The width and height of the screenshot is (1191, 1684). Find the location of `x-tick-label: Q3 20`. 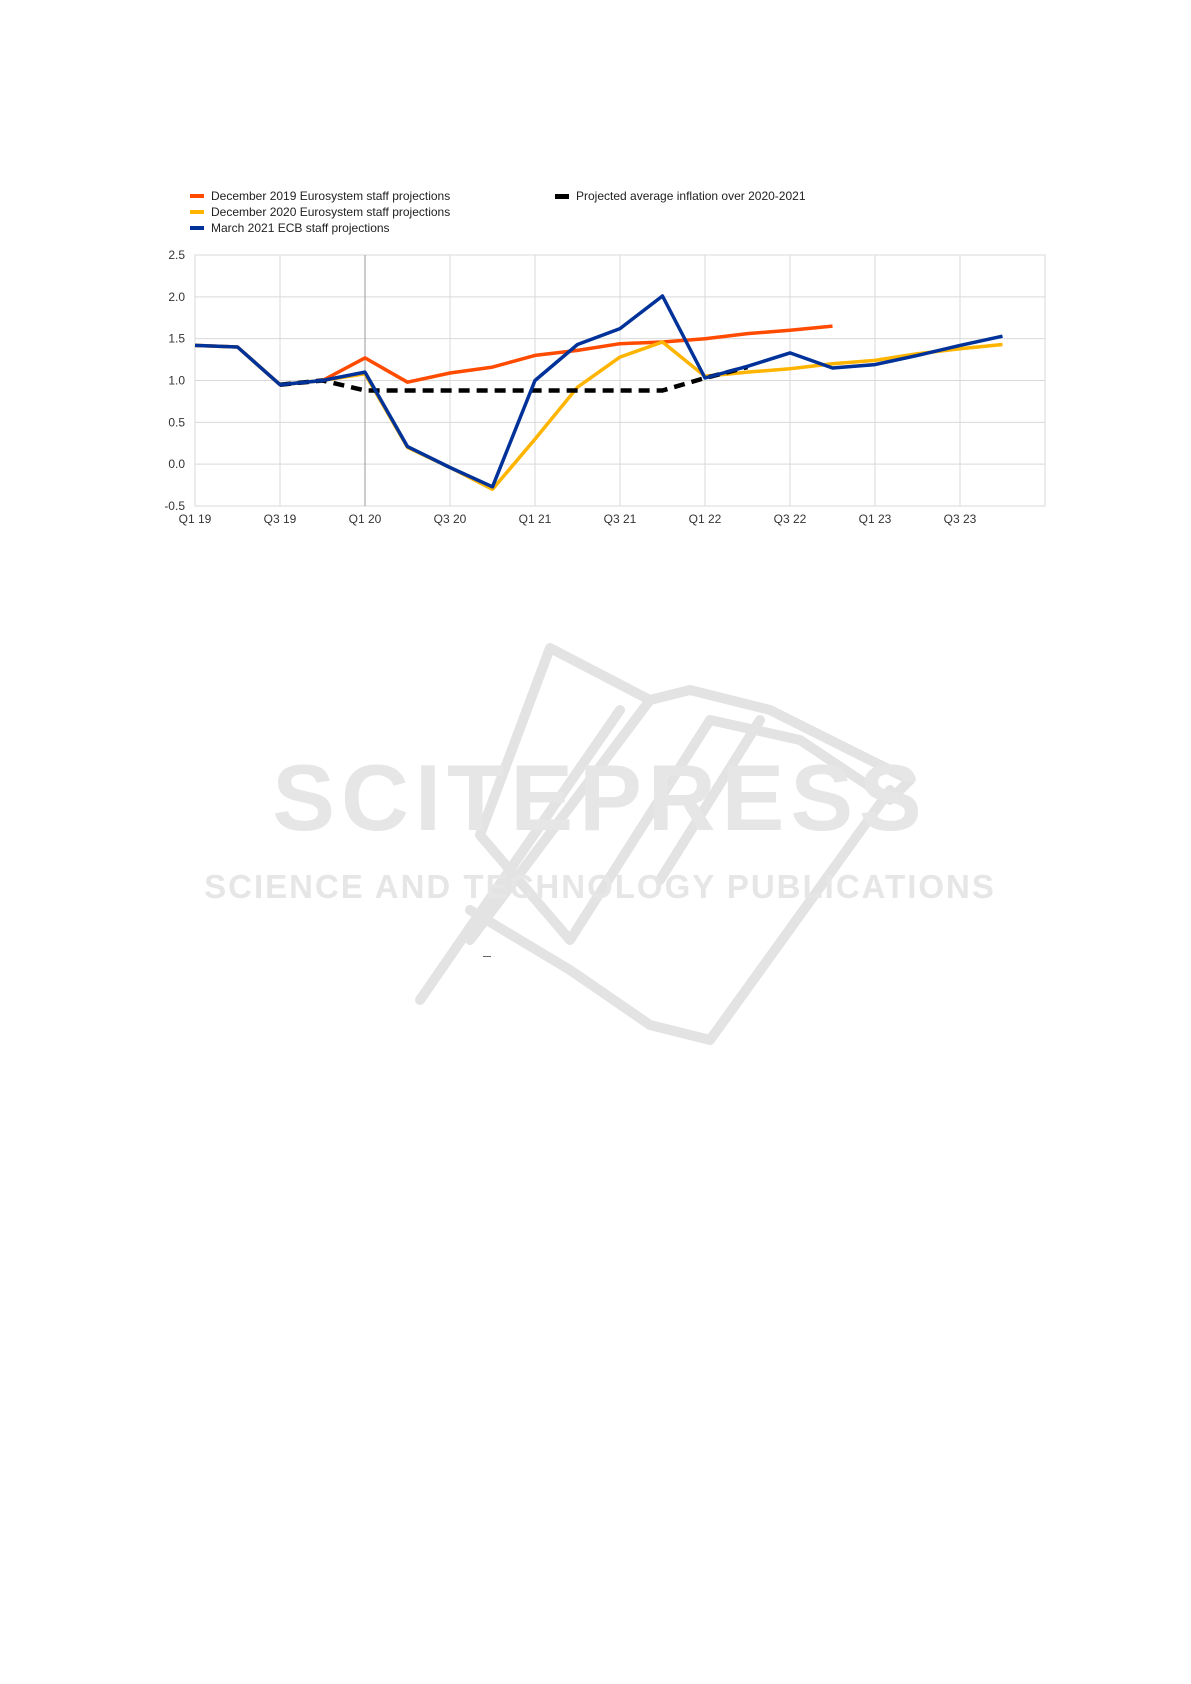

x-tick-label: Q3 20 is located at coordinates (450, 519).